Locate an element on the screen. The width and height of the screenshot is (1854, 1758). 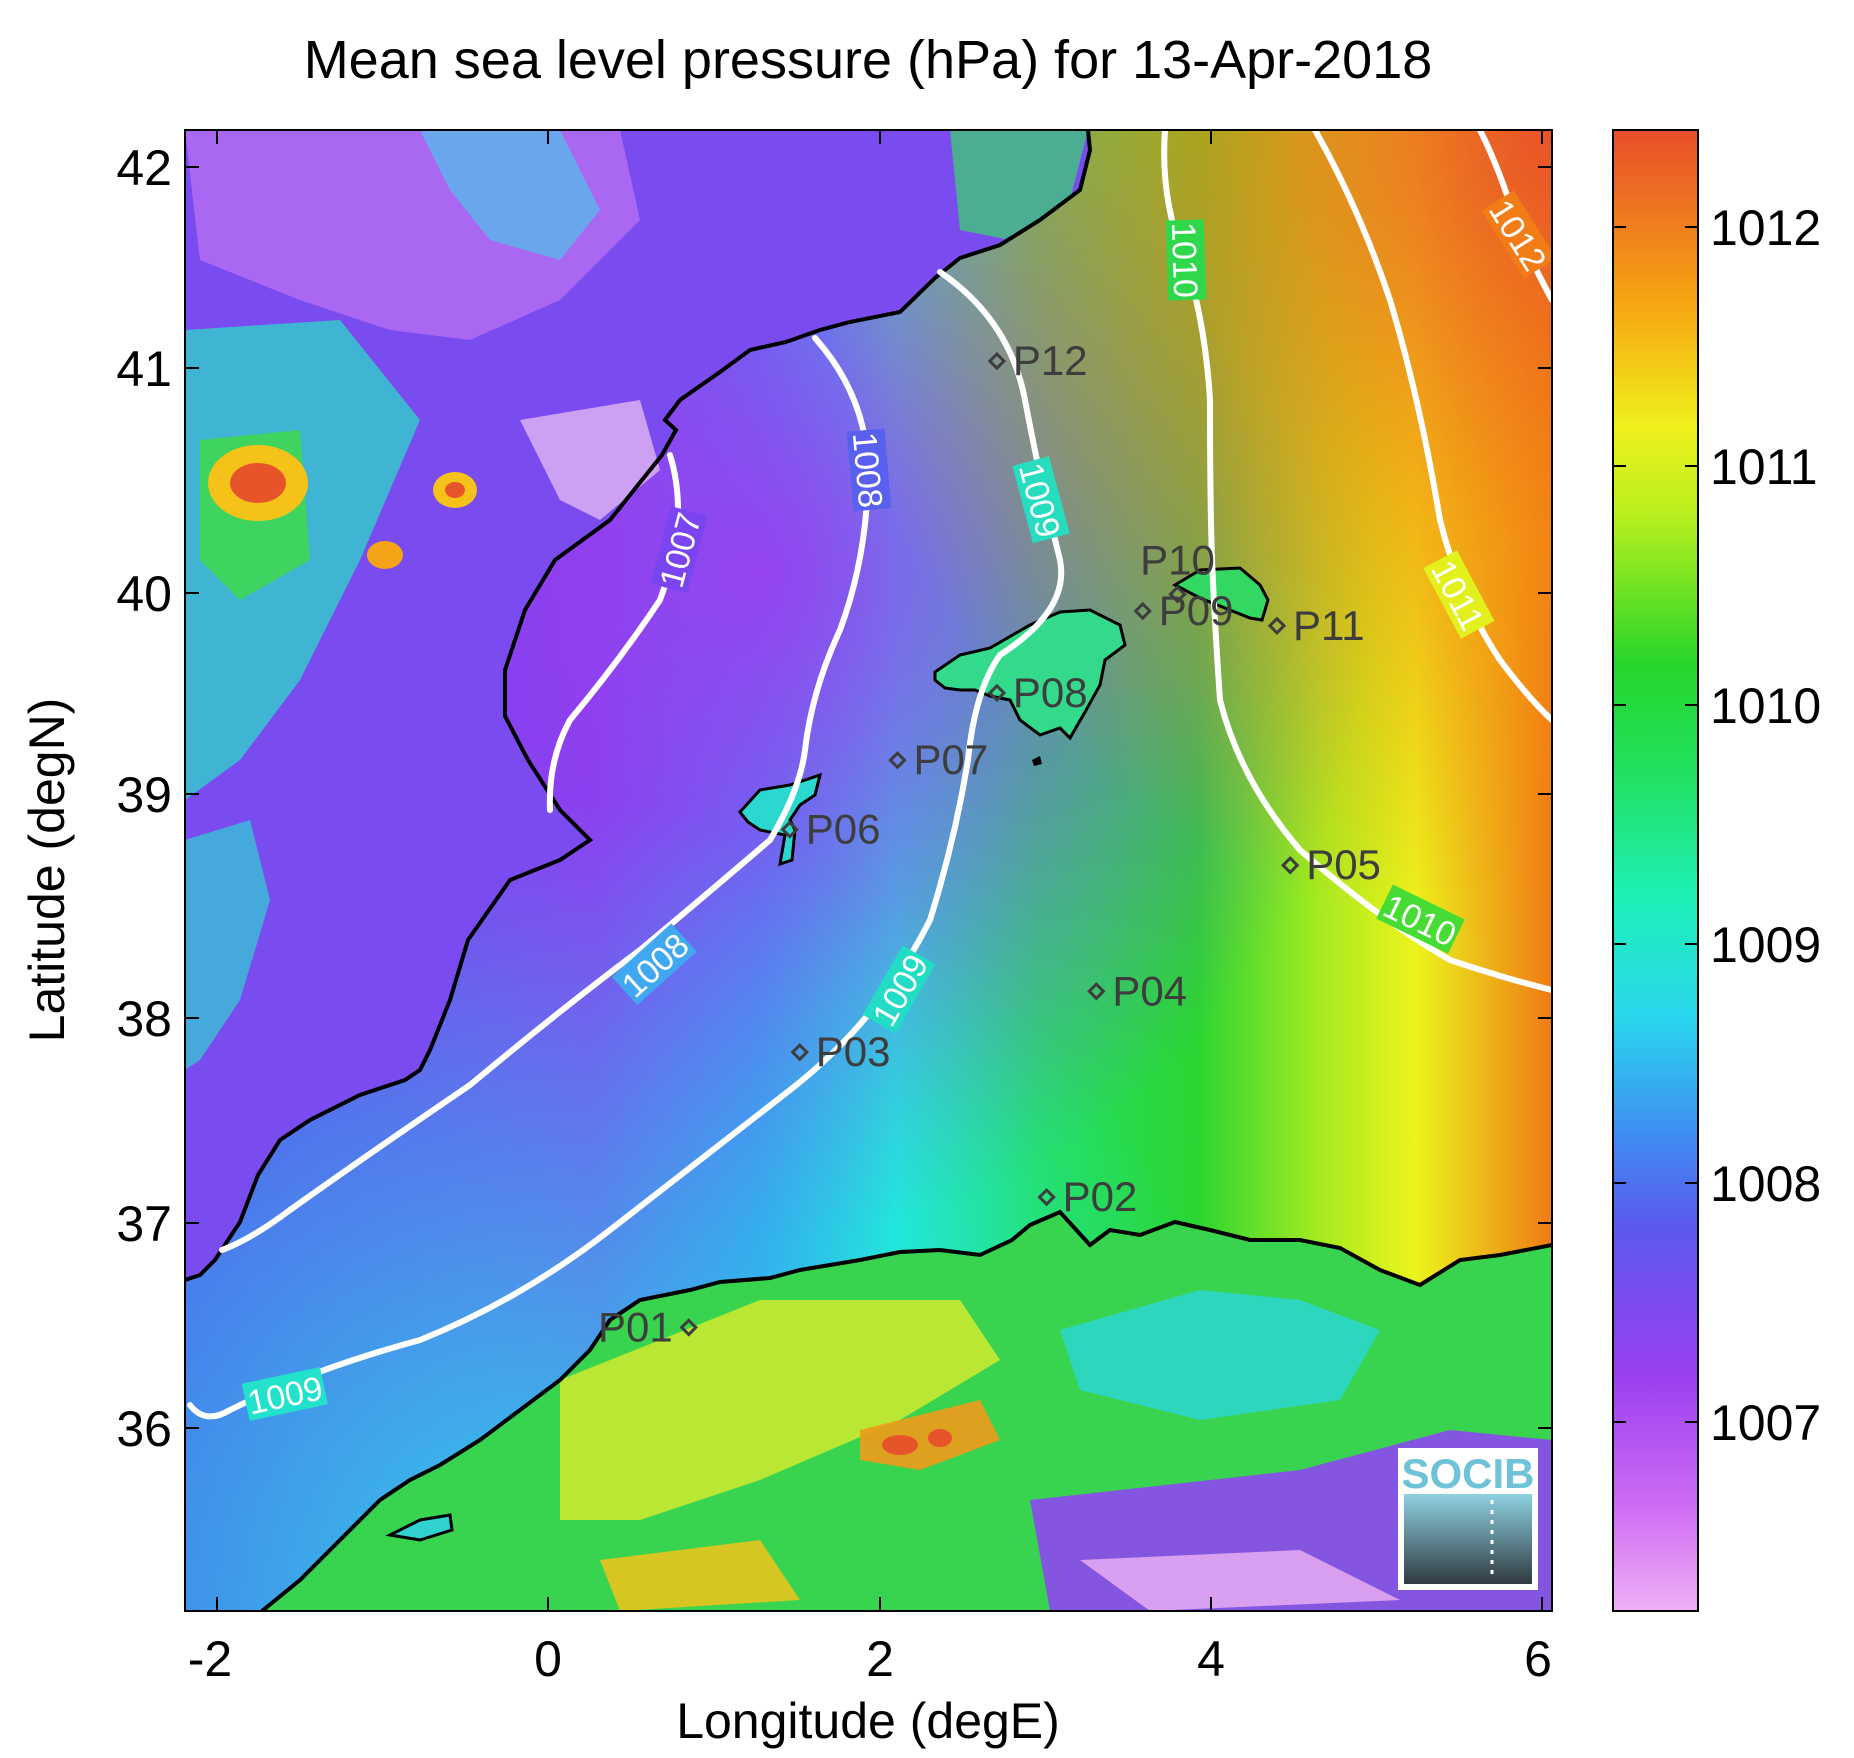
station-label: P05 is located at coordinates (1343, 864).